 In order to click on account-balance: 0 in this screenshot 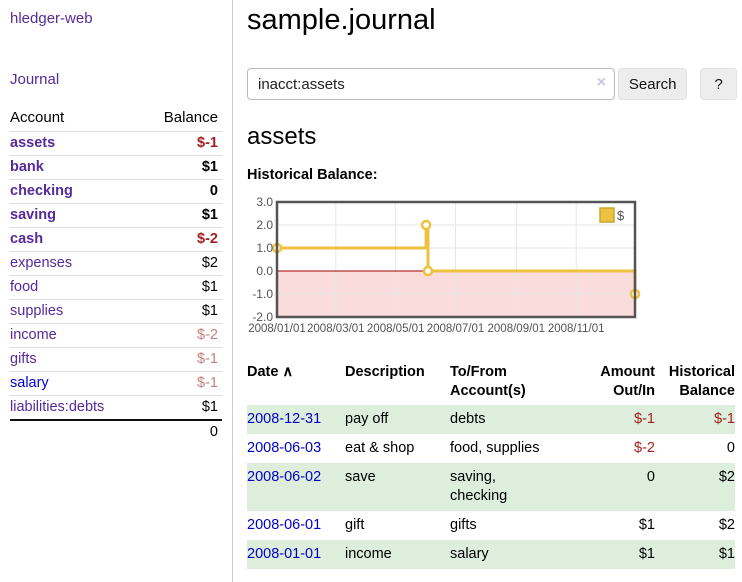, I will do `click(181, 191)`.